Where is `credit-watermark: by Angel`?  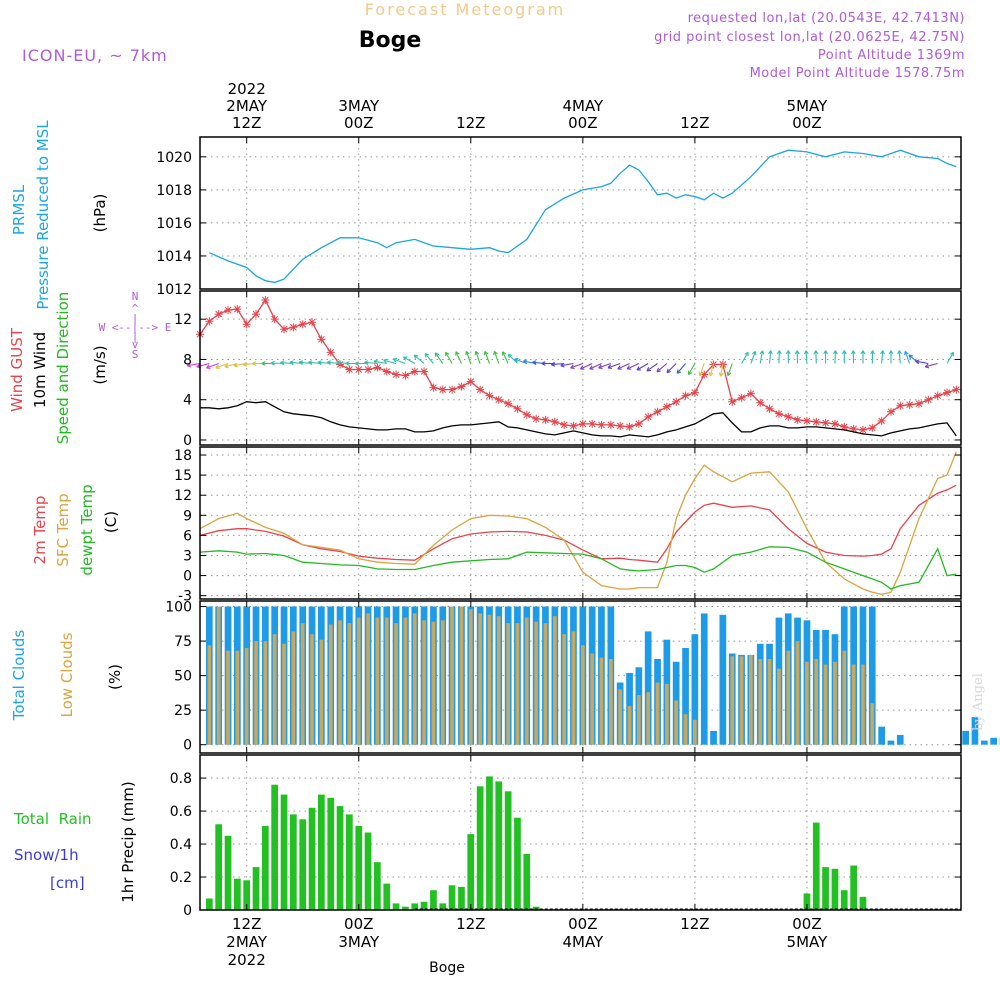
credit-watermark: by Angel is located at coordinates (978, 702).